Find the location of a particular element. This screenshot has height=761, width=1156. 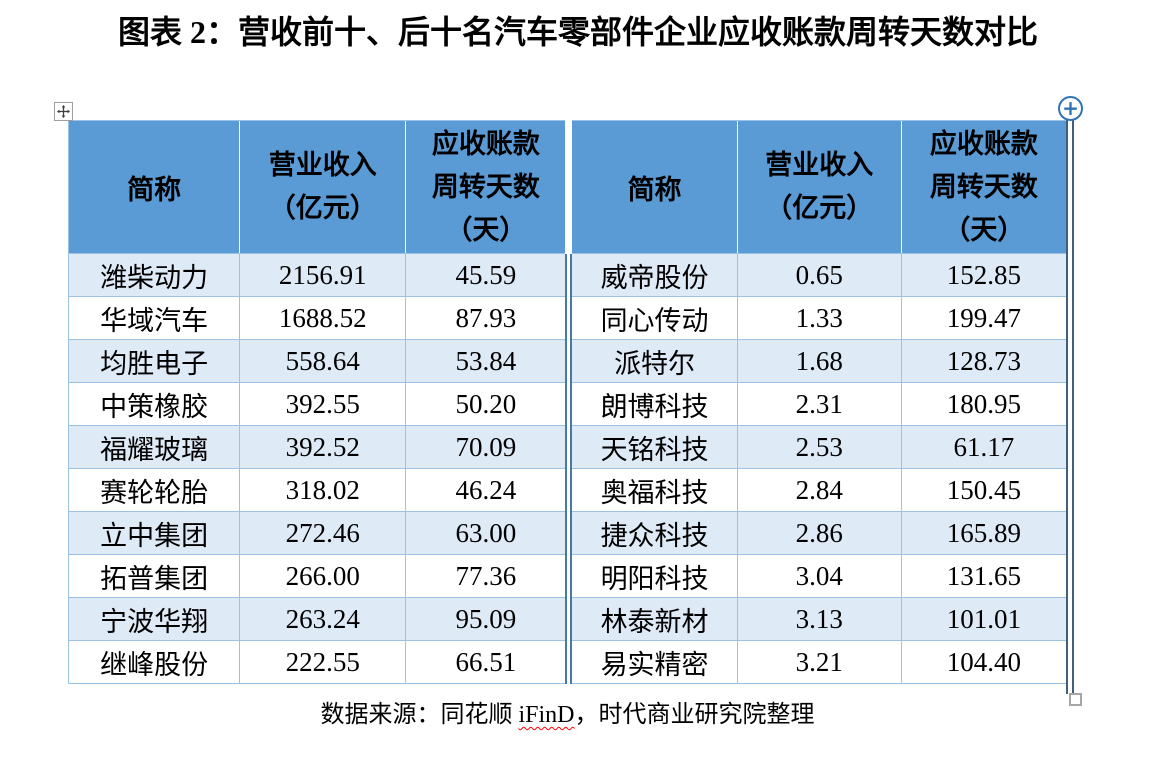

turnover-days-cell: 87.93 is located at coordinates (489, 318).